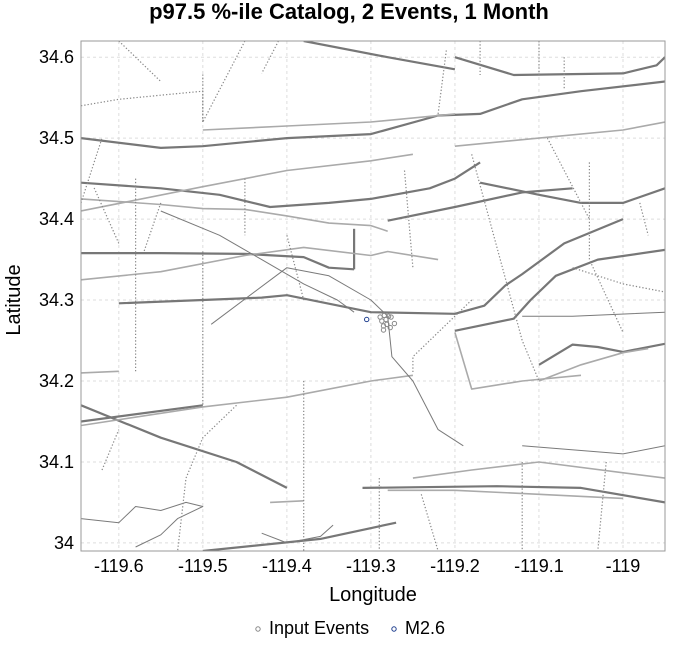 This screenshot has height=645, width=700. What do you see at coordinates (14, 299) in the screenshot?
I see `y-axis-title: Latitude` at bounding box center [14, 299].